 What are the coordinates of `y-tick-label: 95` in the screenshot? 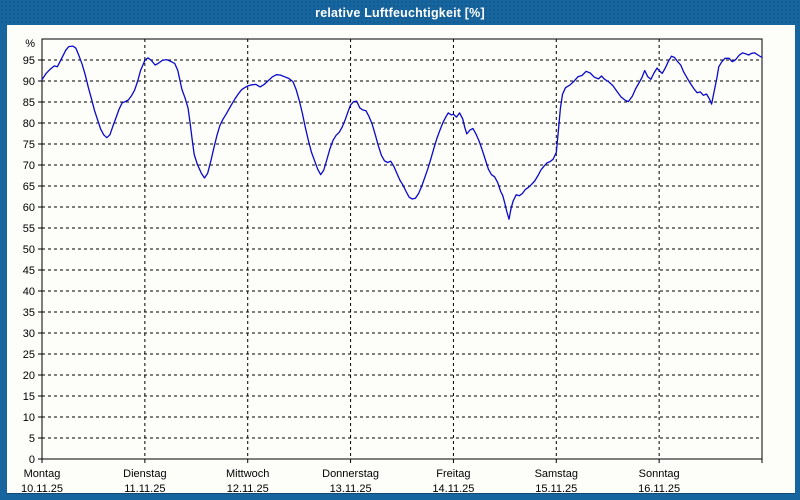 It's located at (29, 61).